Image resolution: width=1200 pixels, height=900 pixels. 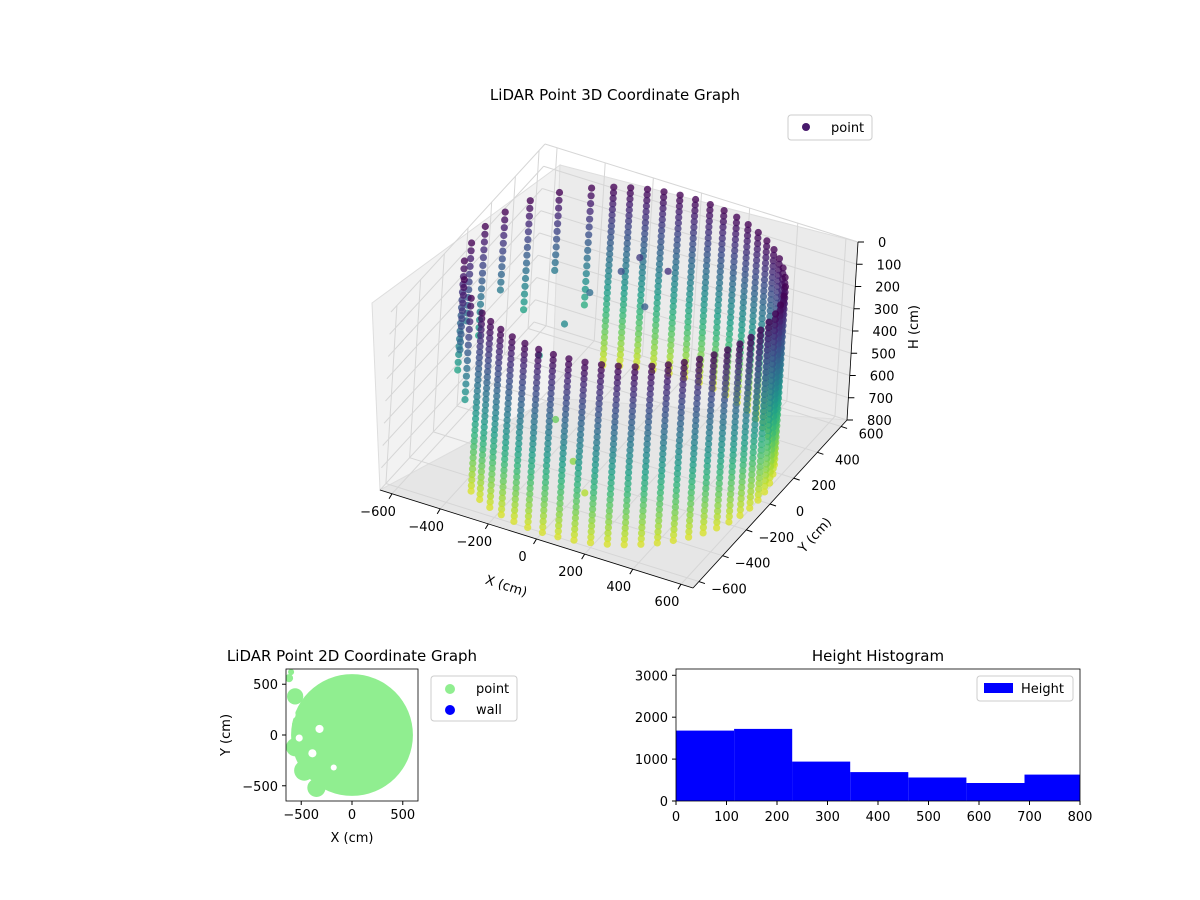 What do you see at coordinates (878, 764) in the screenshot?
I see `histogram-bars` at bounding box center [878, 764].